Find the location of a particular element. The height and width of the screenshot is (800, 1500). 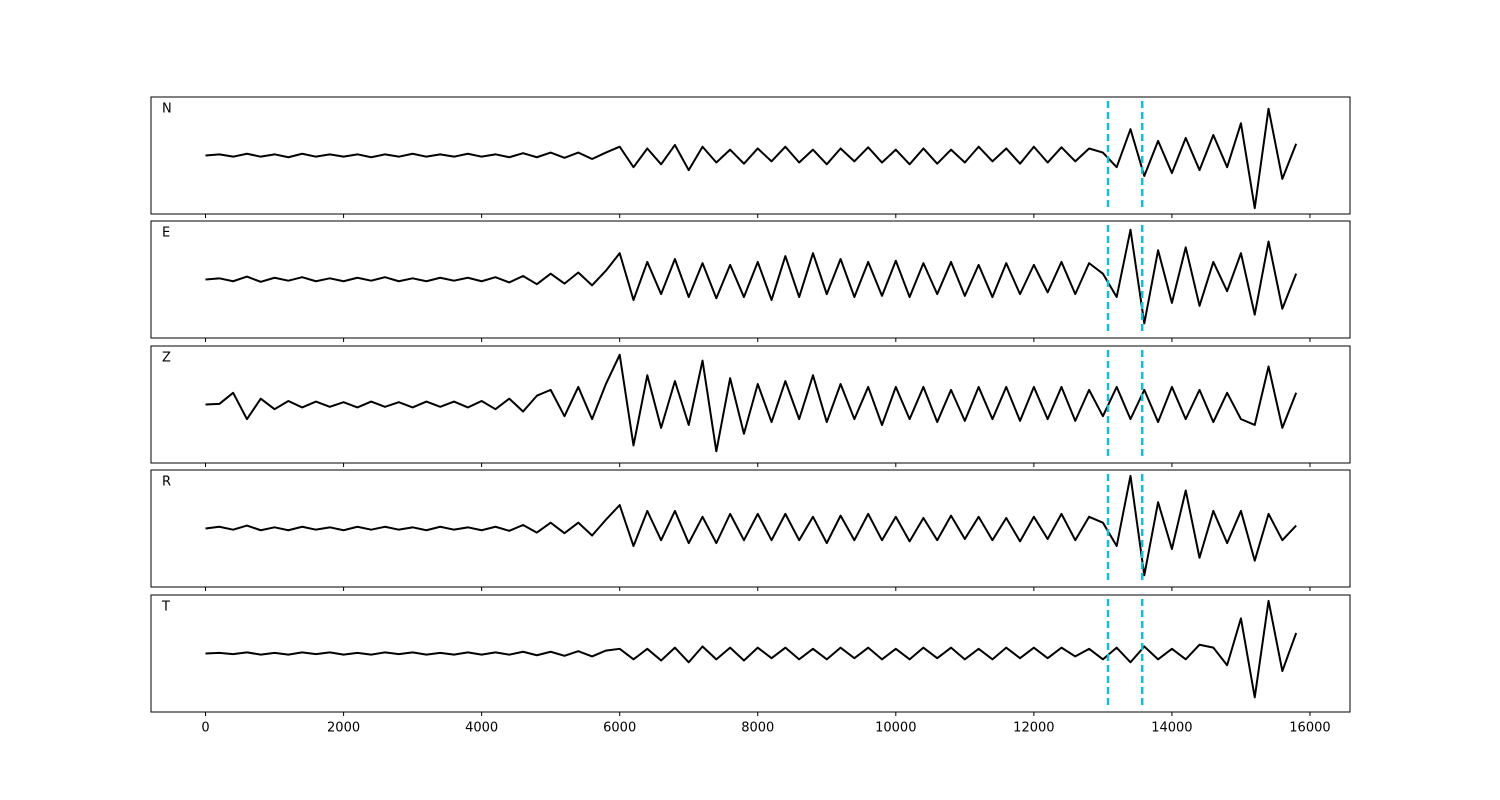

panel-label: T is located at coordinates (165, 607).